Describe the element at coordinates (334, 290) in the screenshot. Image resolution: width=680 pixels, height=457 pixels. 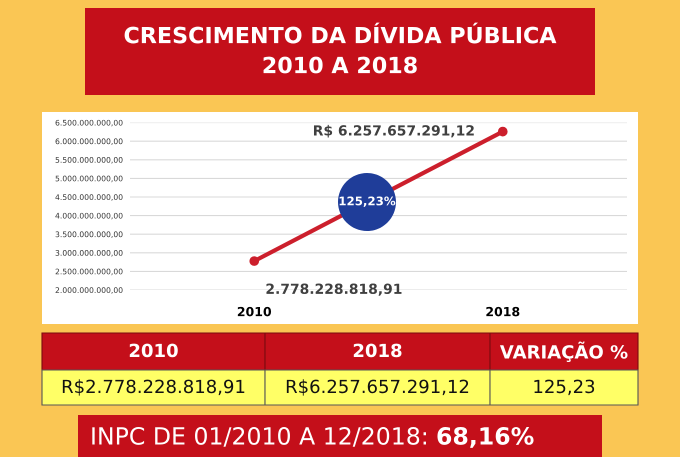
I see `text: 2.778.228.818,91` at that location.